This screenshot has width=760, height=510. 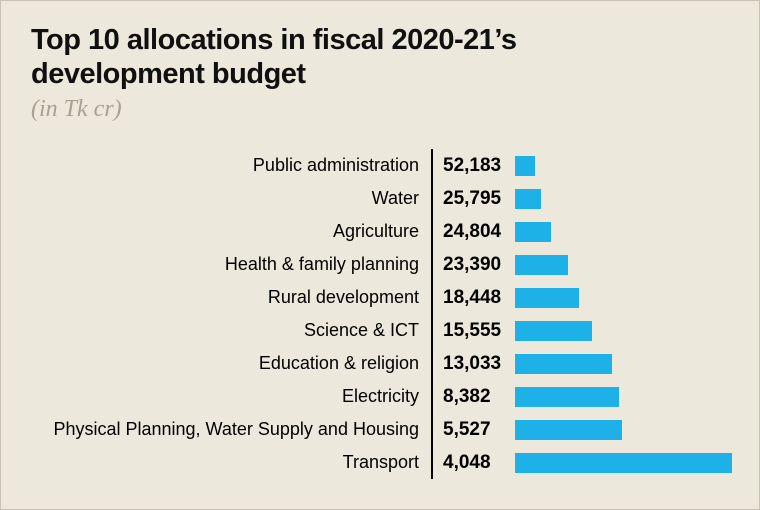 I want to click on chart-row: Health & family planning 23,390, so click(x=382, y=264).